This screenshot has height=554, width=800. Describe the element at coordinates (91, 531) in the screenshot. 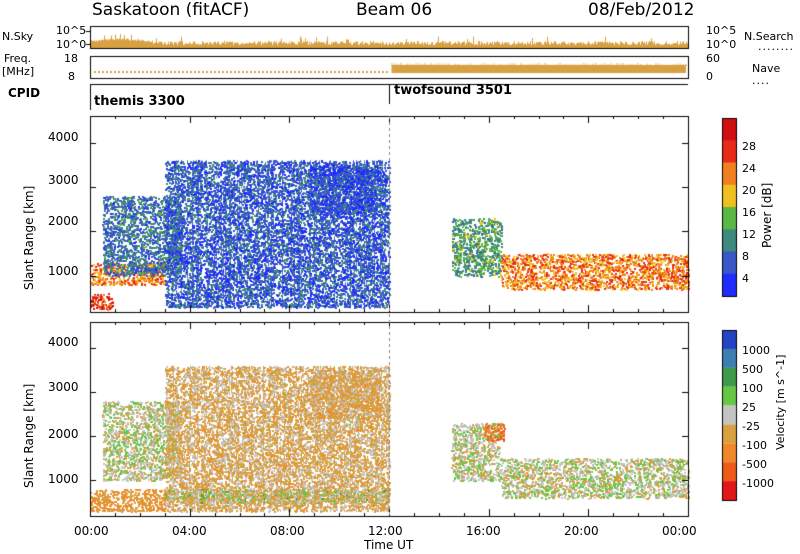

I see `time-tick-0: 00:00` at that location.